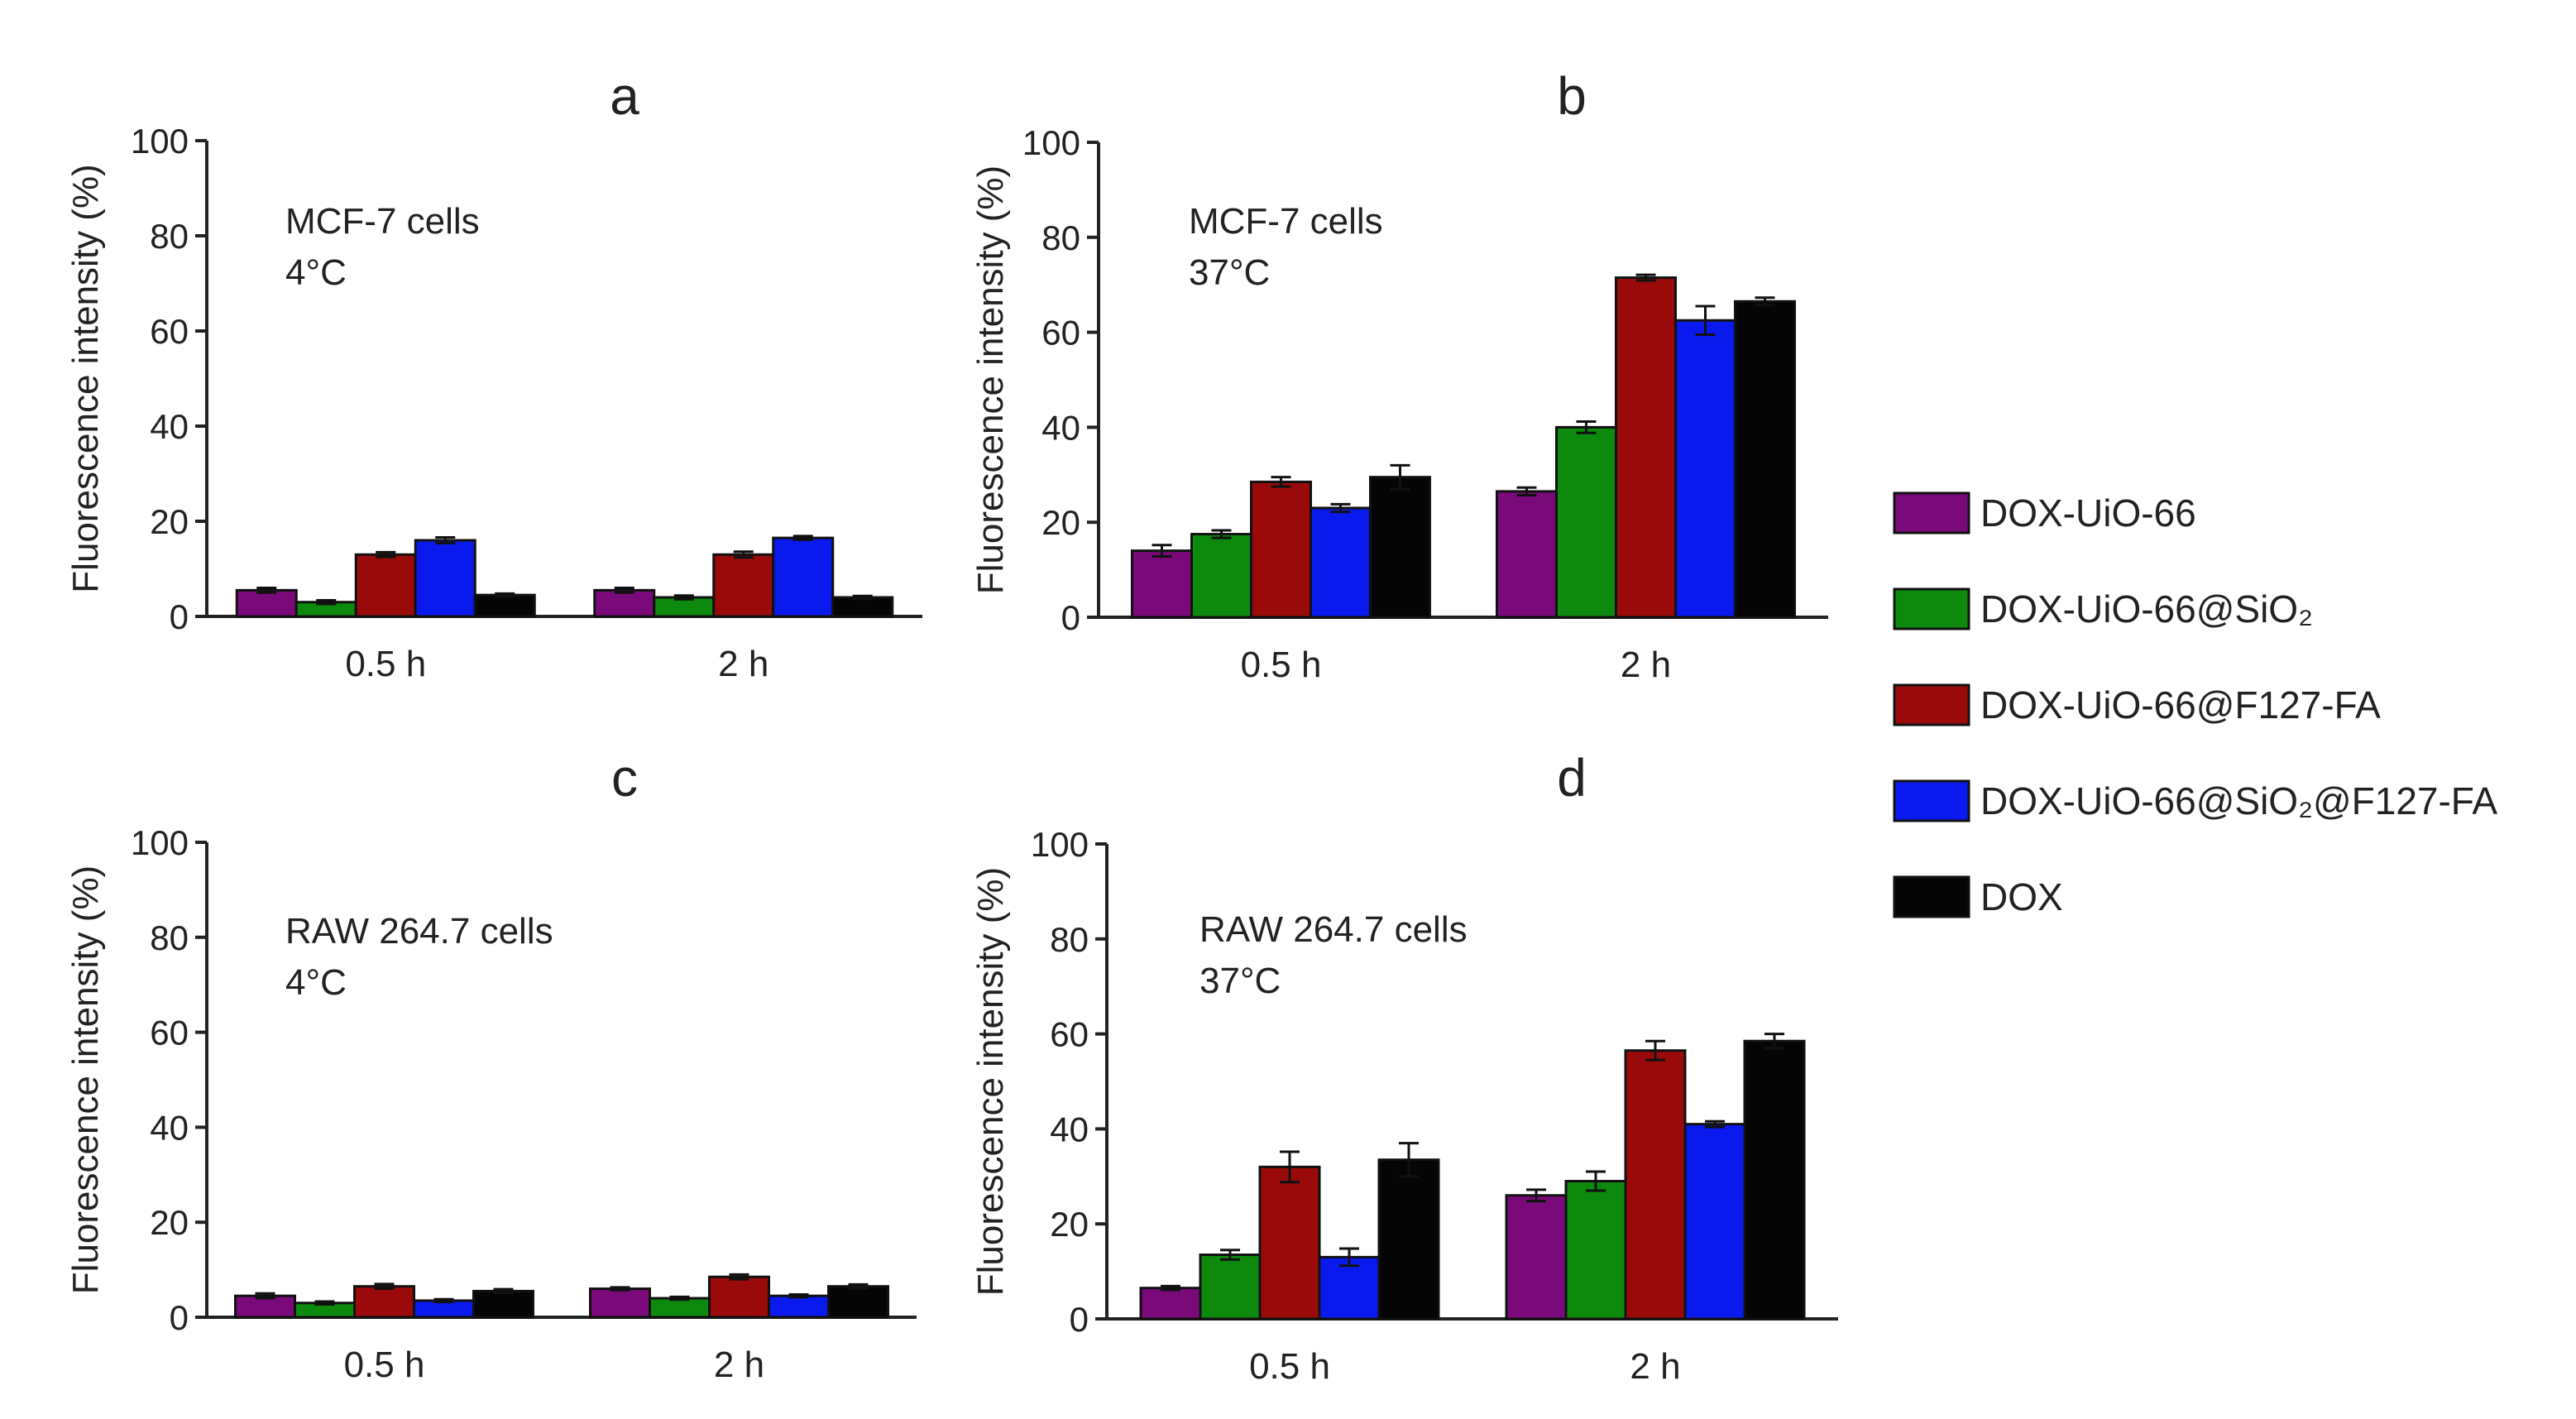 The width and height of the screenshot is (2576, 1419). Describe the element at coordinates (2146, 608) in the screenshot. I see `legend-label: DOX-UiO-66@SiO₂` at that location.